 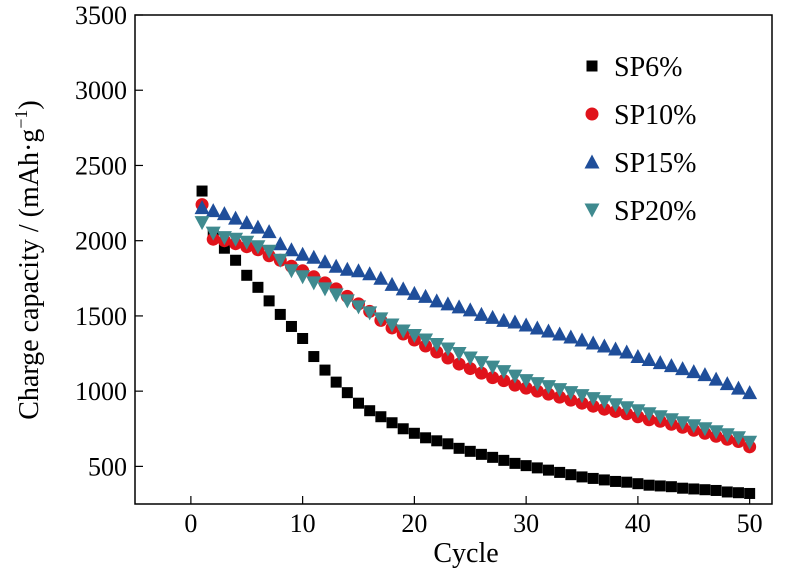 I want to click on y-axis-title-main: Charge capacity / (mAh·g, so click(x=29, y=274).